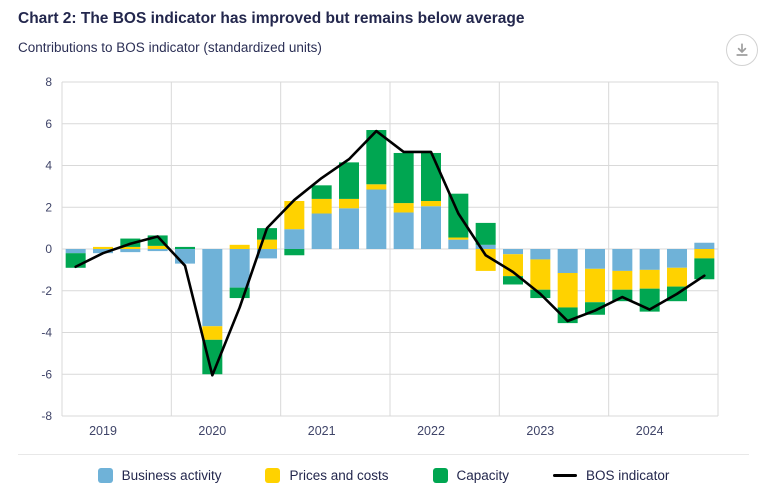 This screenshot has width=767, height=497. What do you see at coordinates (322, 431) in the screenshot?
I see `x-axis-label: 2021` at bounding box center [322, 431].